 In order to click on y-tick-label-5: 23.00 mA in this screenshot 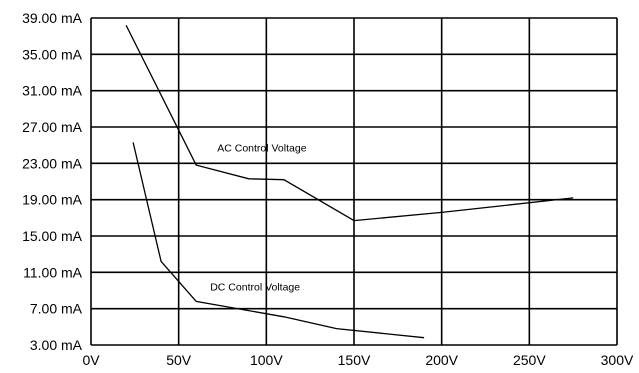, I will do `click(52, 163)`.